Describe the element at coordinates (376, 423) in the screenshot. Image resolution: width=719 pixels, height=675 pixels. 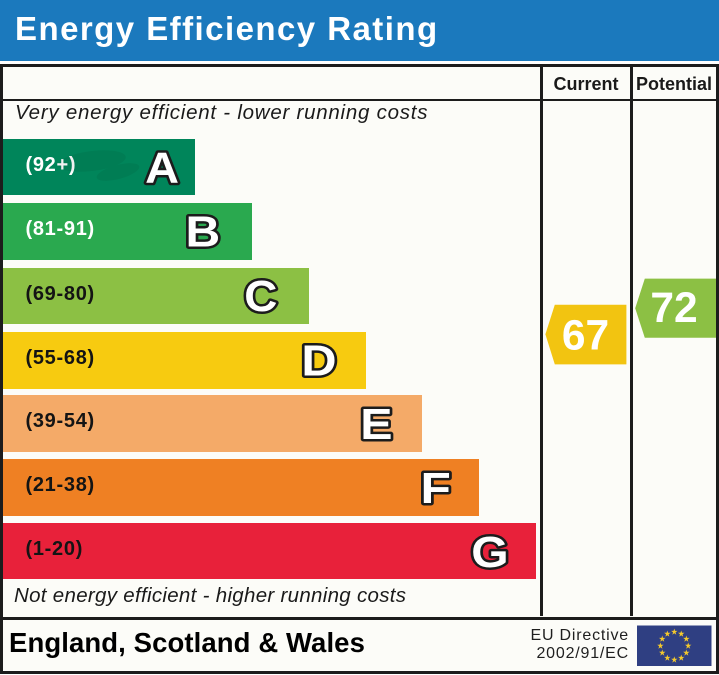
I see `svg-text: E` at that location.